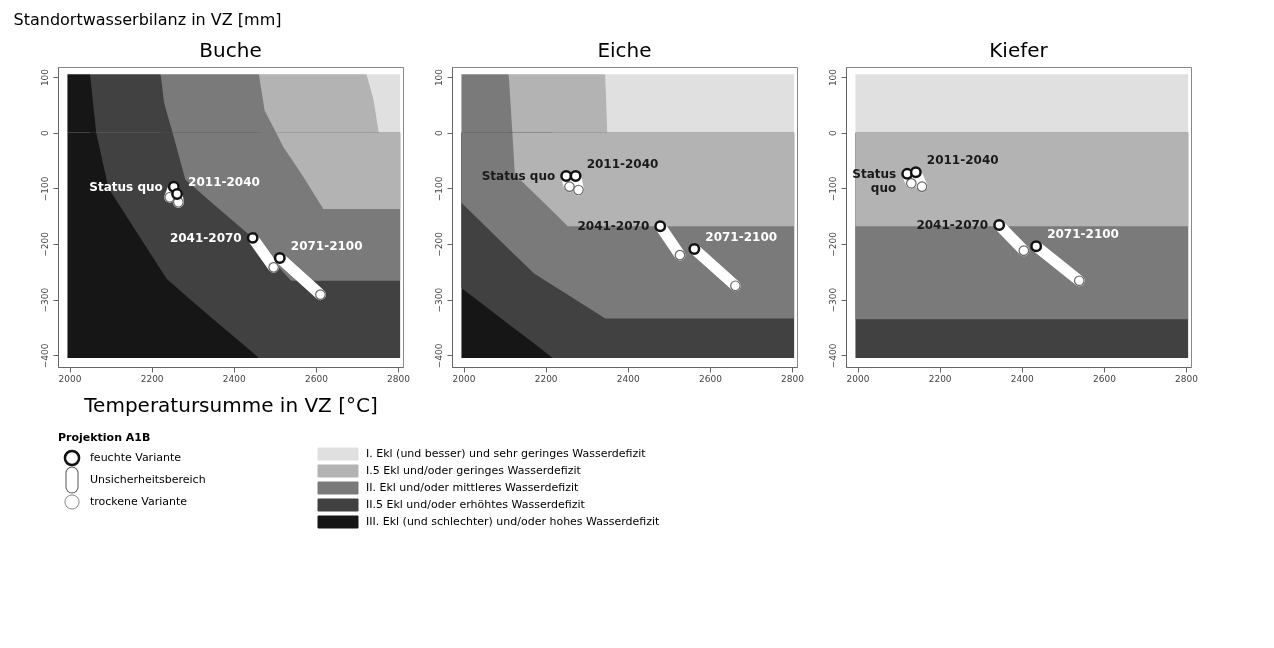 This screenshot has height=648, width=1274. I want to click on legend-label: II.5 Ekl und/oder erhöhtes Wasserdefizit, so click(476, 504).